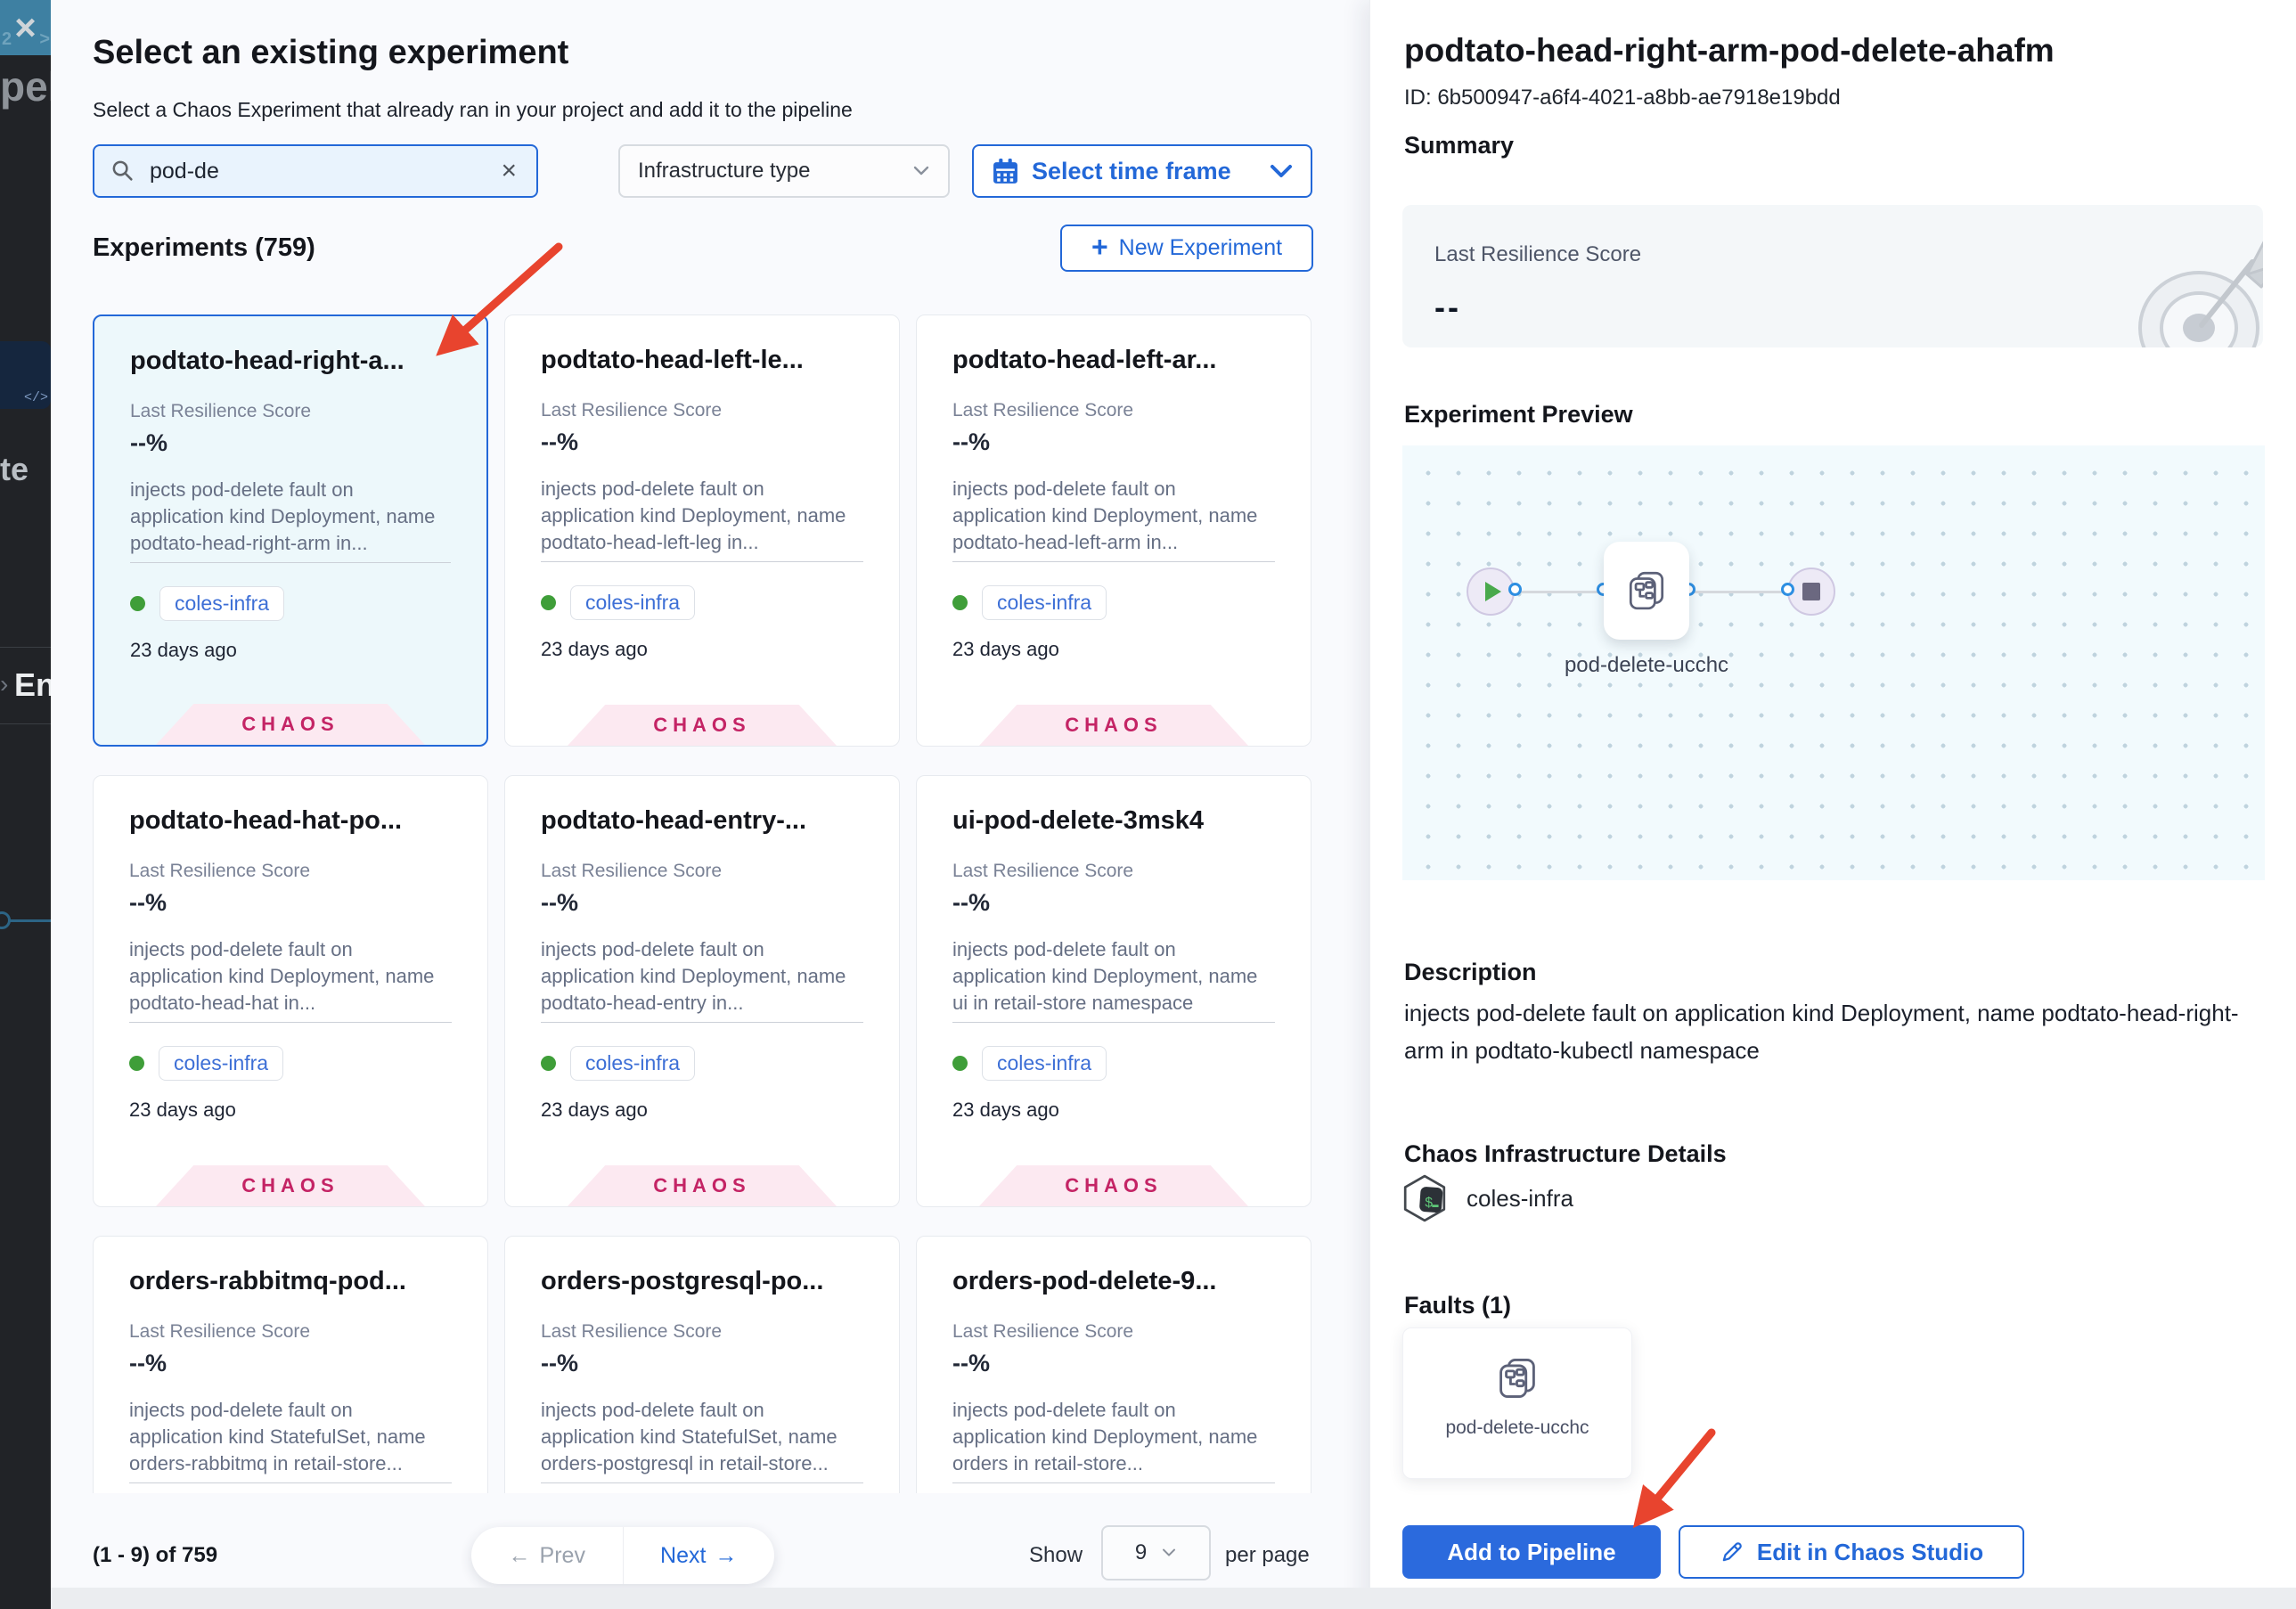 The width and height of the screenshot is (2296, 1609). I want to click on next-page-button: Next →, so click(699, 1555).